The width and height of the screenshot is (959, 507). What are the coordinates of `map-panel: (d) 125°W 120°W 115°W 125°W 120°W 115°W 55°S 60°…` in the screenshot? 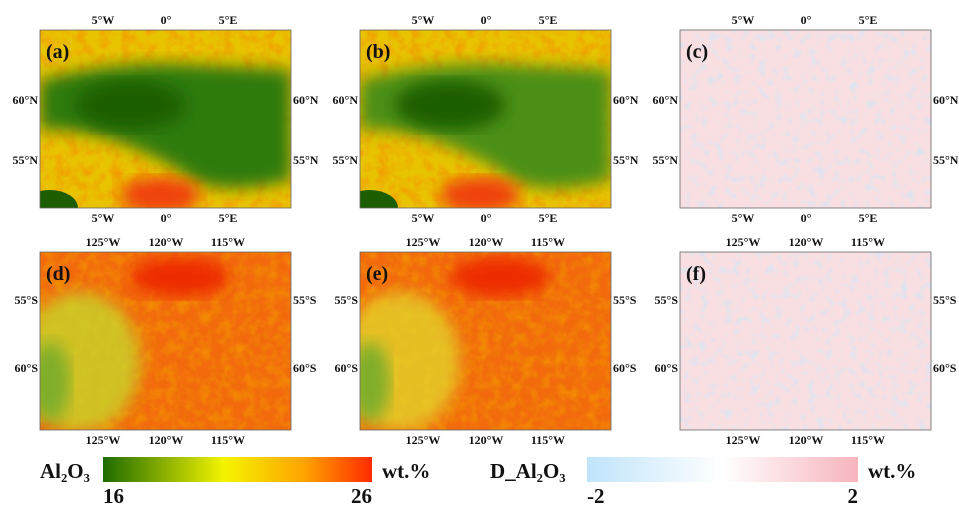 It's located at (166, 341).